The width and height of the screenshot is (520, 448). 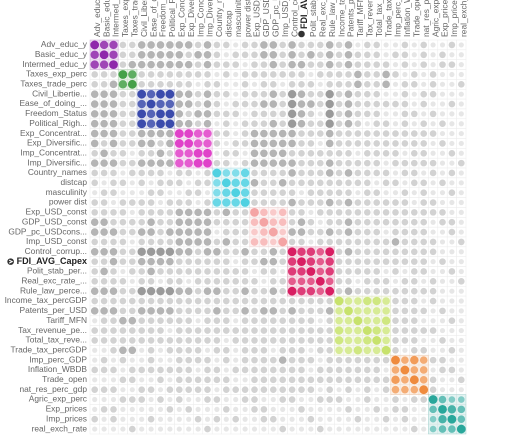 I want to click on column-label: masculinity, so click(x=238, y=18).